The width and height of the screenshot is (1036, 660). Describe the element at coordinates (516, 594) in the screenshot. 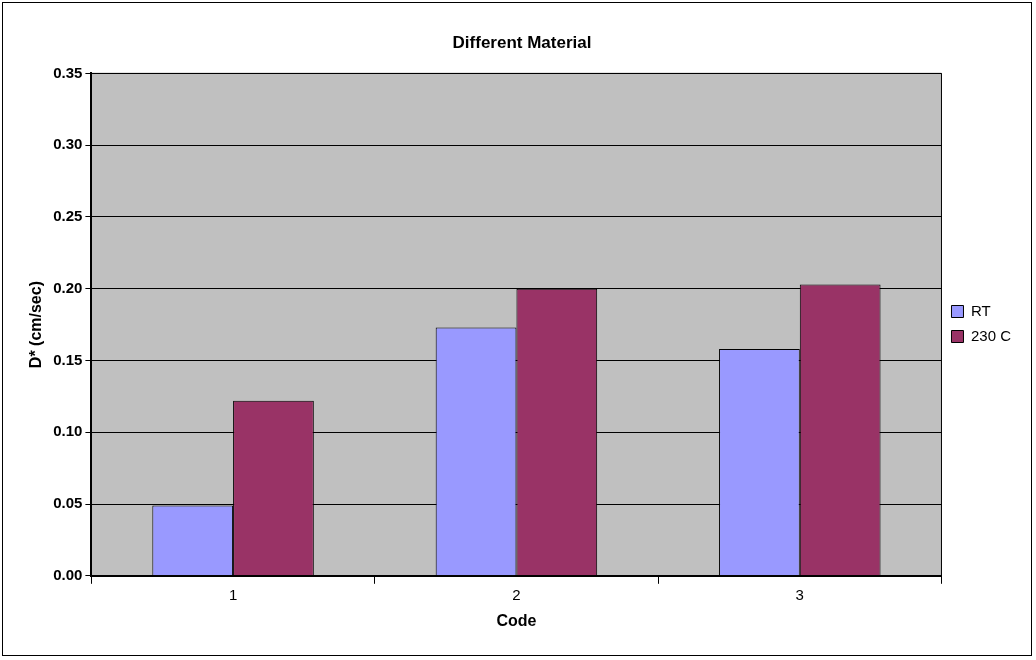

I see `x-tick-label: 2` at that location.